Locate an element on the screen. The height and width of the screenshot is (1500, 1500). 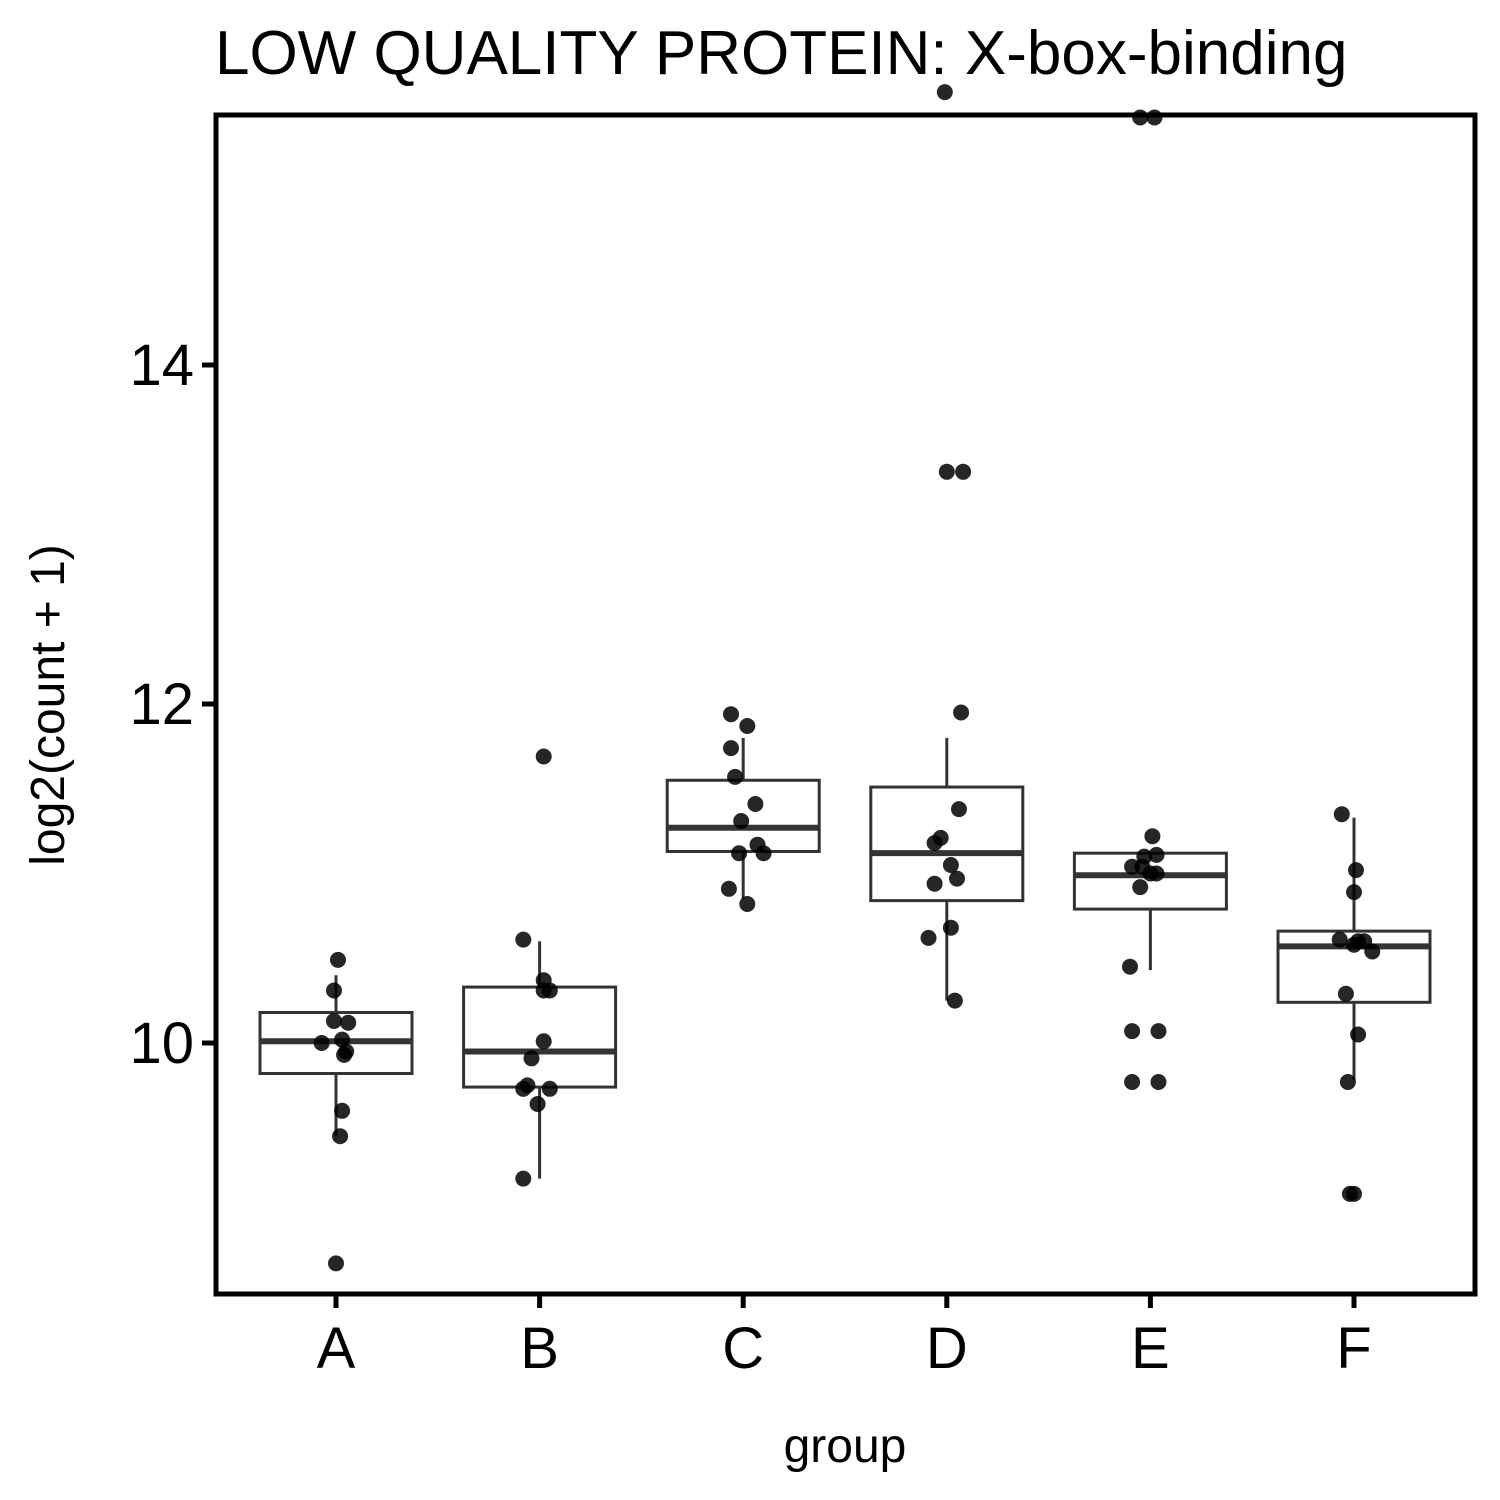
x-tick-label-D: D is located at coordinates (947, 1348).